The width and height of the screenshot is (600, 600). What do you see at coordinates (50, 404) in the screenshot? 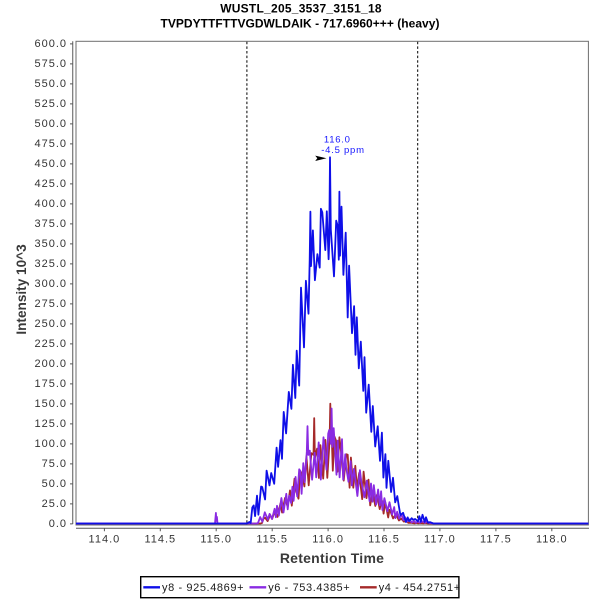
I see `svg-text: 150.0` at bounding box center [50, 404].